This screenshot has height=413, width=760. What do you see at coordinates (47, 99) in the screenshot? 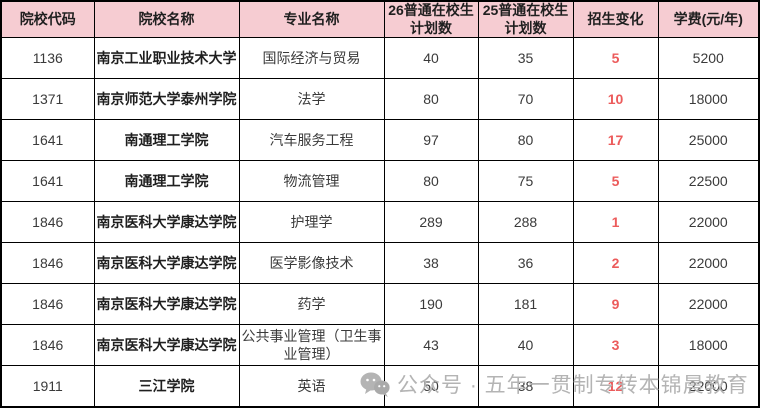
I see `cell-code: 1371` at bounding box center [47, 99].